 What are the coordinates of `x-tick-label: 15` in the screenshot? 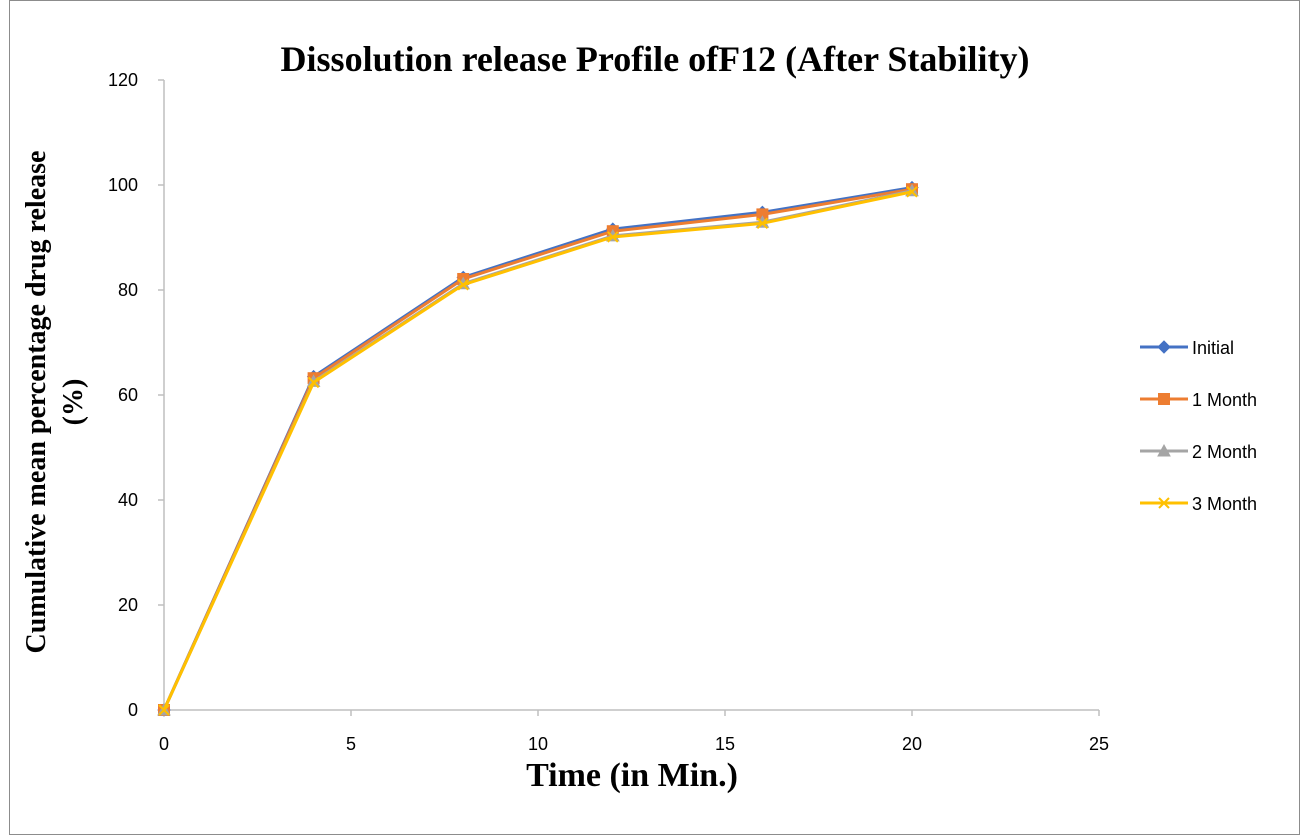 It's located at (725, 744).